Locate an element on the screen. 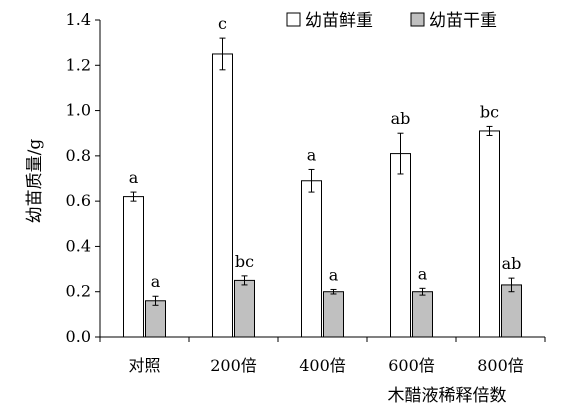  y-tick-label: 1.0 is located at coordinates (78, 110).